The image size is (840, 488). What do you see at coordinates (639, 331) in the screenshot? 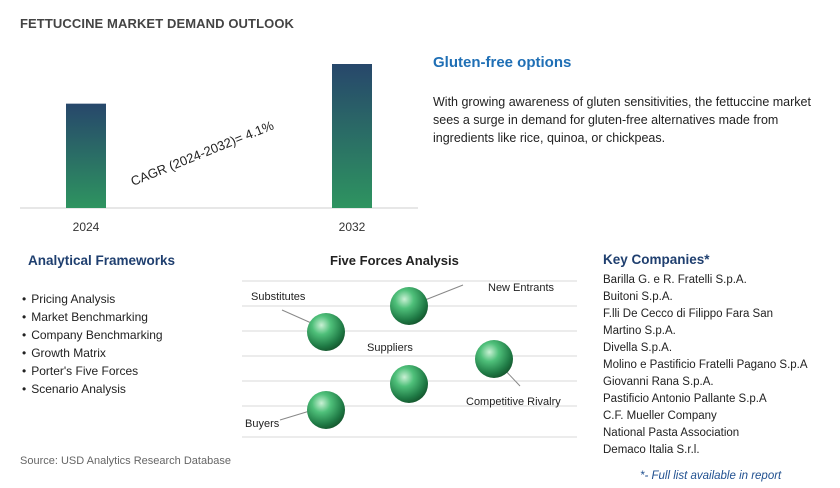
I see `company-item: Martino S.p.A.` at bounding box center [639, 331].